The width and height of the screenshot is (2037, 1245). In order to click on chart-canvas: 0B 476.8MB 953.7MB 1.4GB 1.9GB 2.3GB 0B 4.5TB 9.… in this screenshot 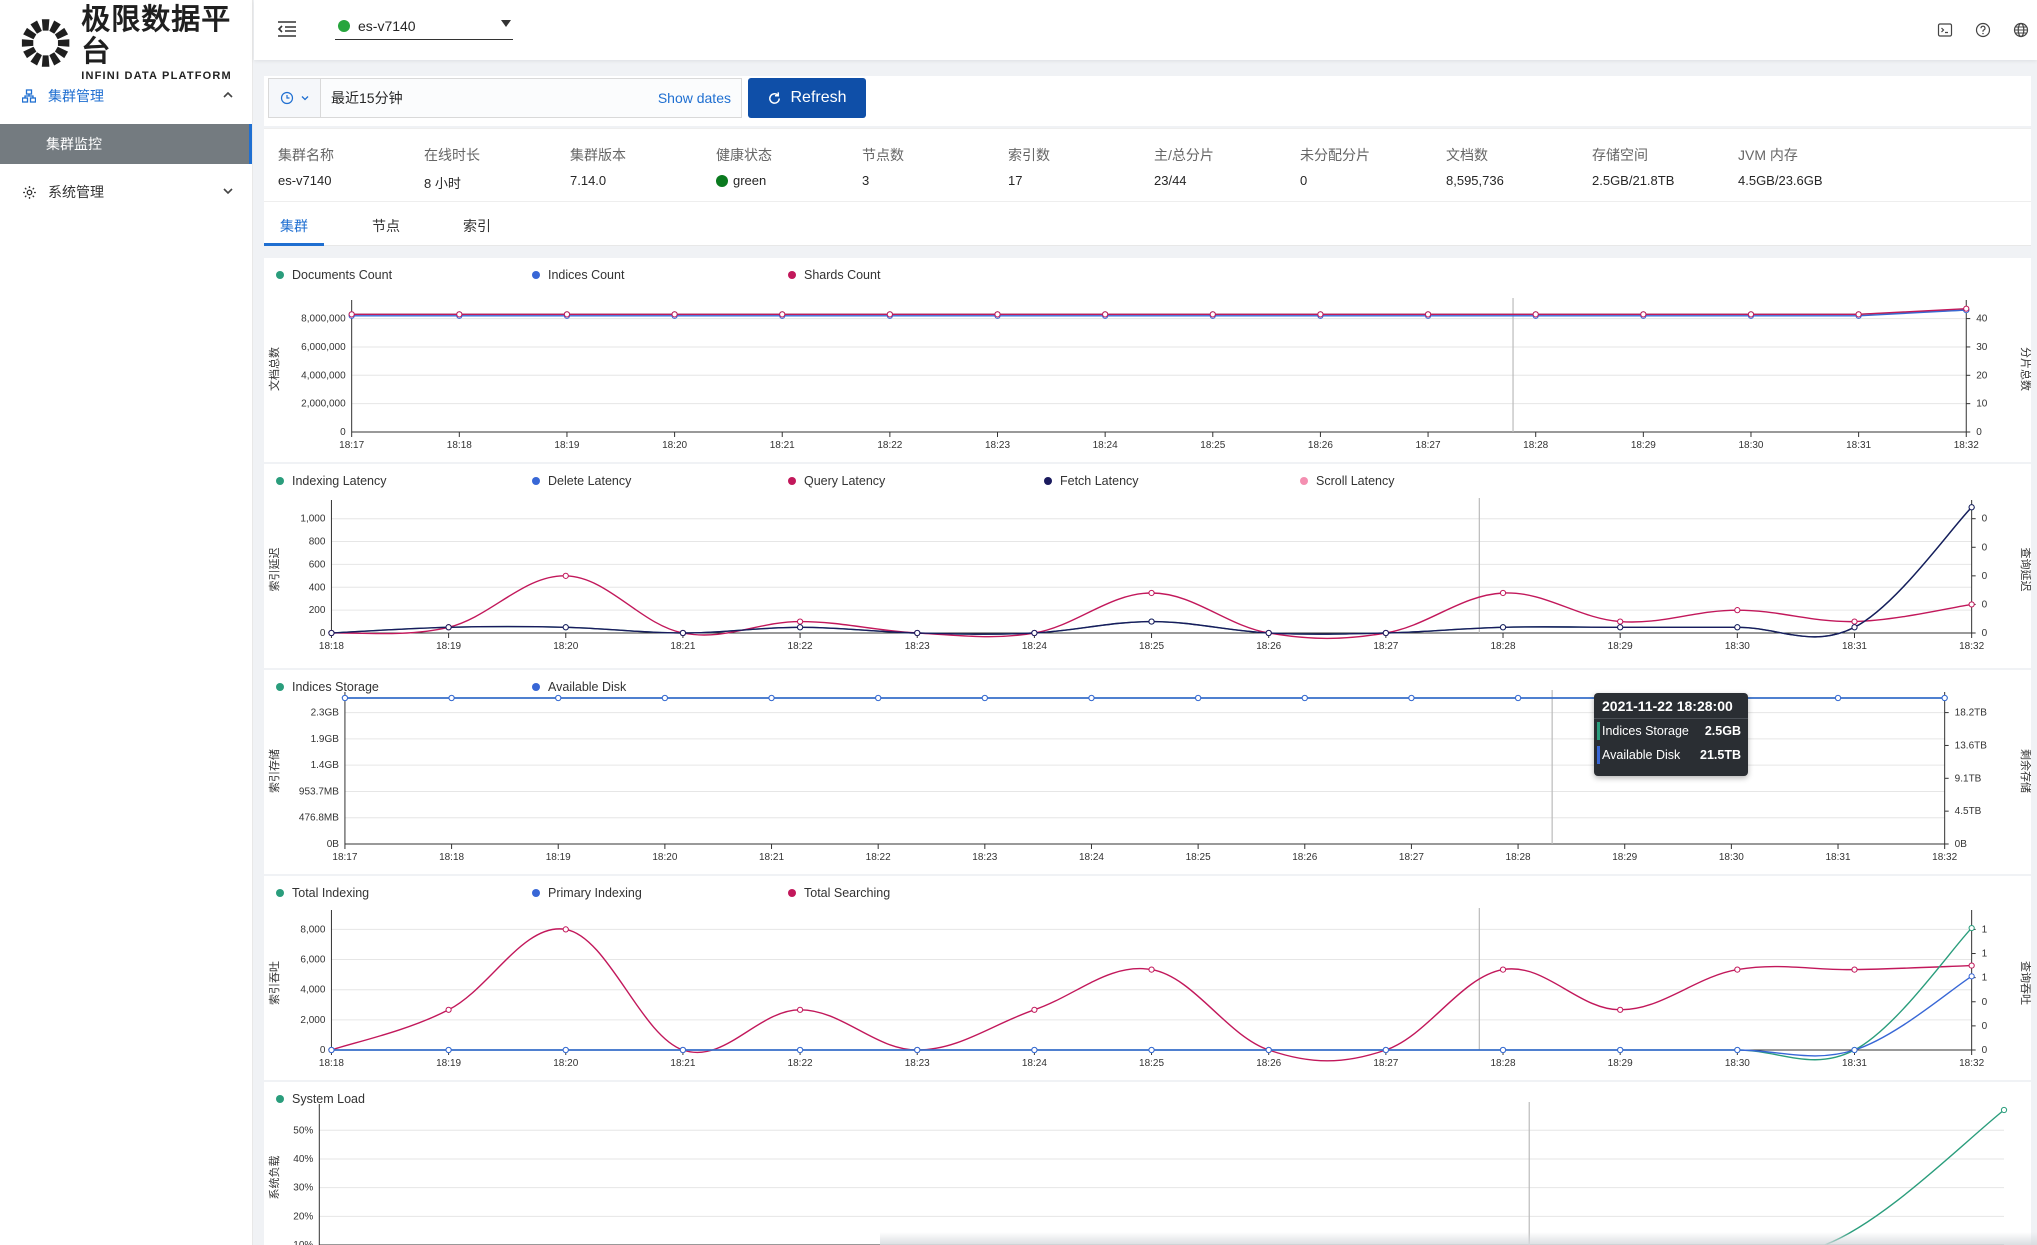, I will do `click(1147, 772)`.